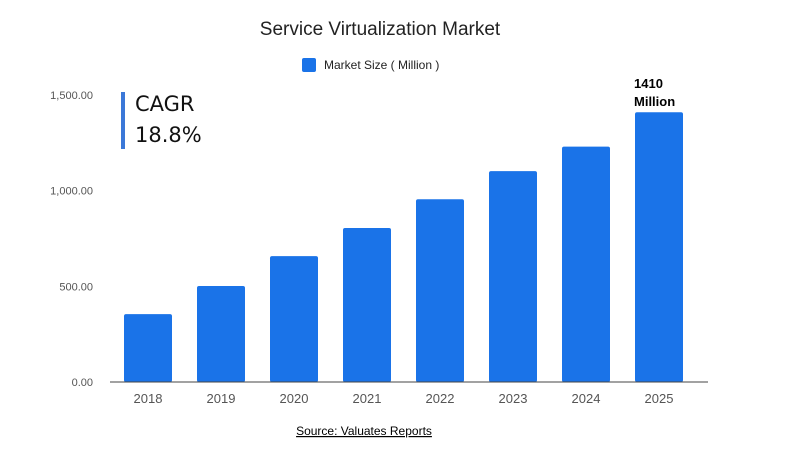  What do you see at coordinates (648, 83) in the screenshot?
I see `last-value-number: 1410` at bounding box center [648, 83].